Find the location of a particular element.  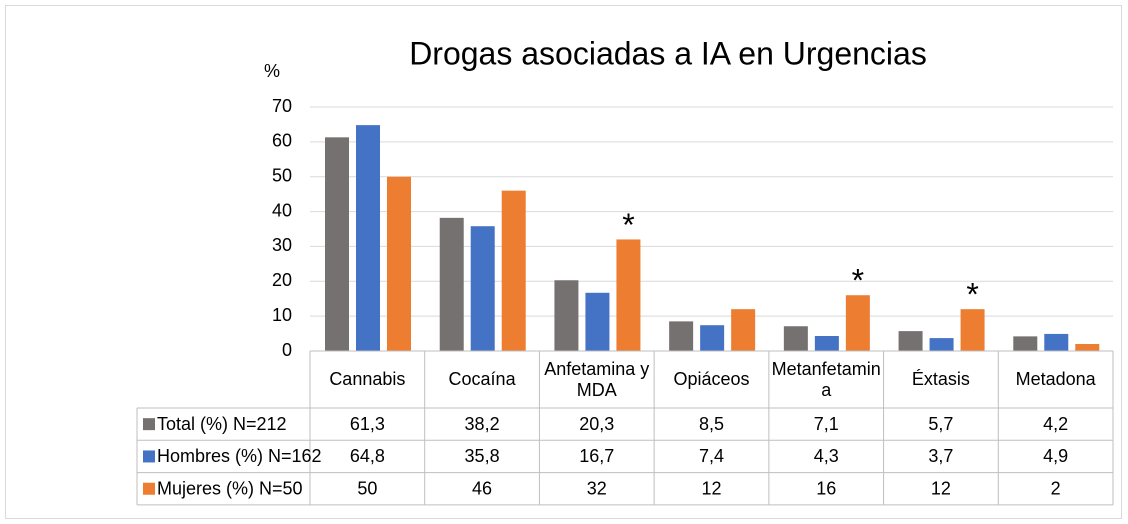

category-cell: Metadona is located at coordinates (1055, 379).